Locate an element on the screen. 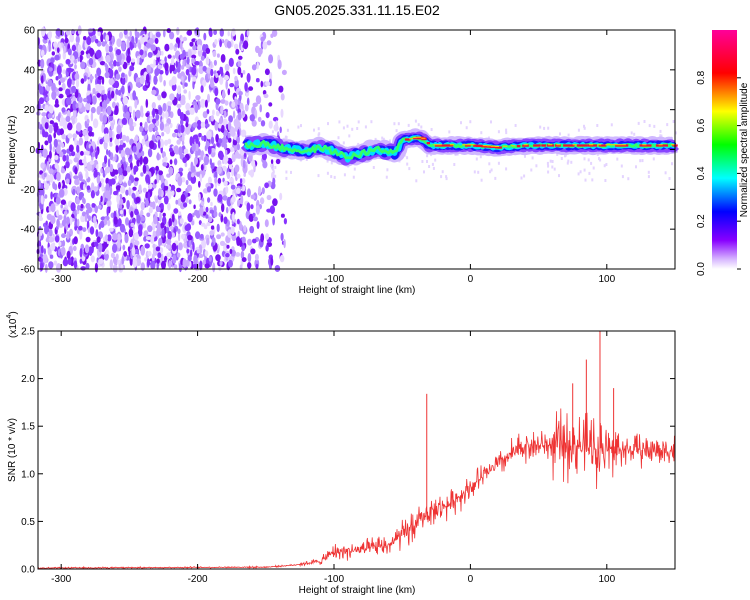  x-tick-label: 0 is located at coordinates (471, 579).